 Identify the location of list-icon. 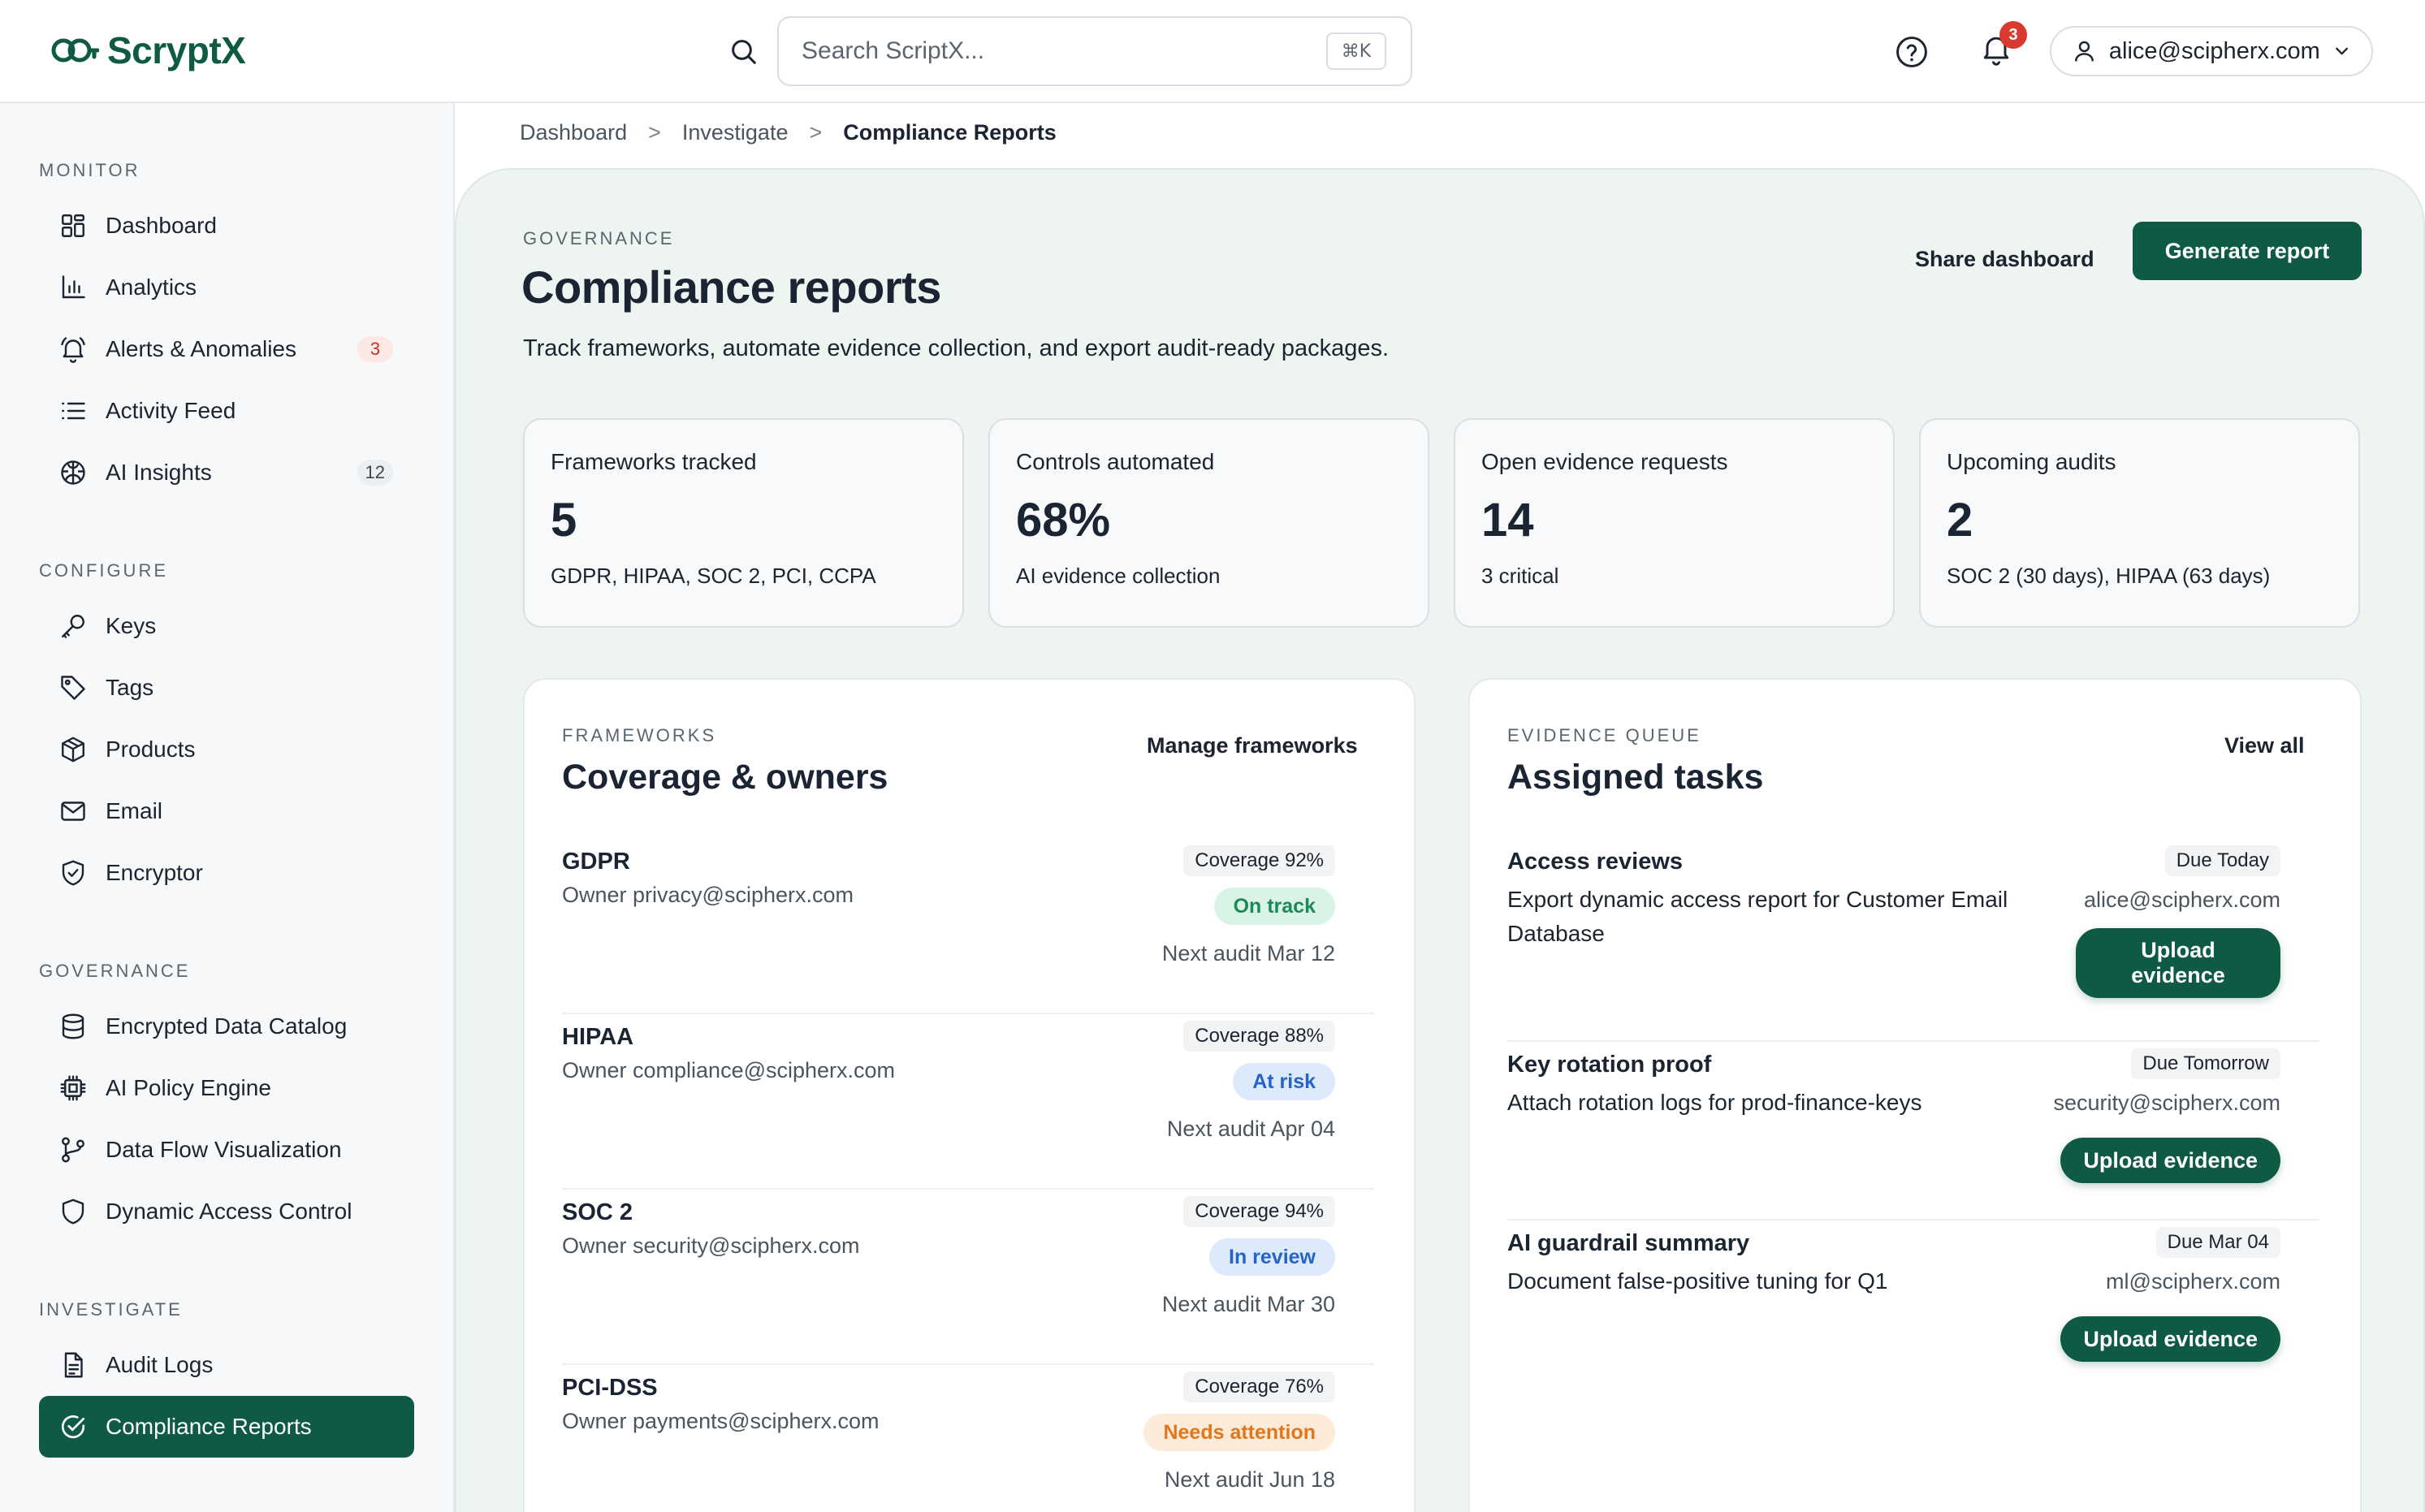
(73, 411).